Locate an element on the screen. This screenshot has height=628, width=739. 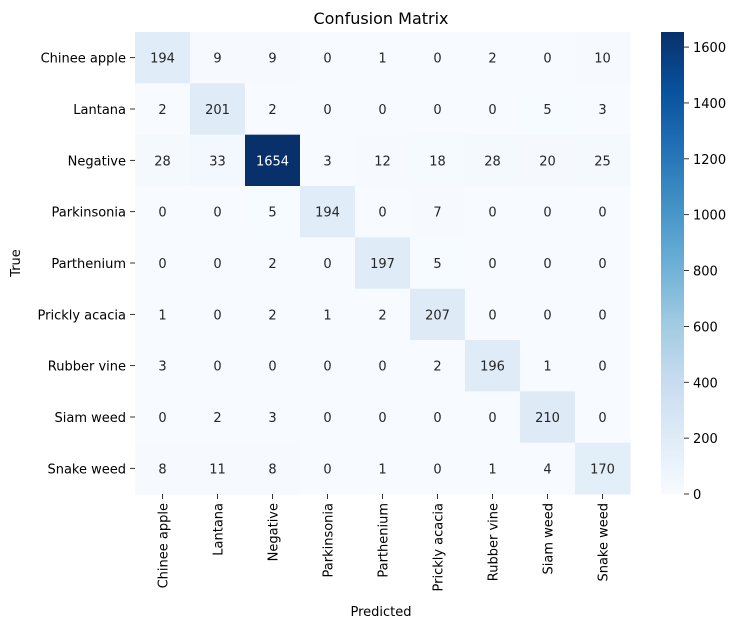
cell-value-label: 210 is located at coordinates (547, 418).